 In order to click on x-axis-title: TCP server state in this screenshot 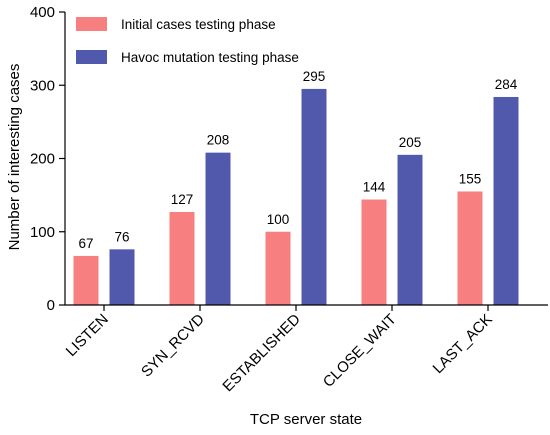, I will do `click(306, 419)`.